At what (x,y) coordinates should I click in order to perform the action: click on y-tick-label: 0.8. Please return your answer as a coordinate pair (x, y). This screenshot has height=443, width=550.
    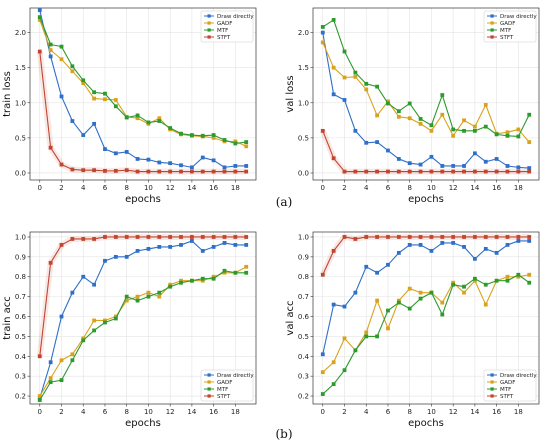
    Looking at the image, I should click on (303, 277).